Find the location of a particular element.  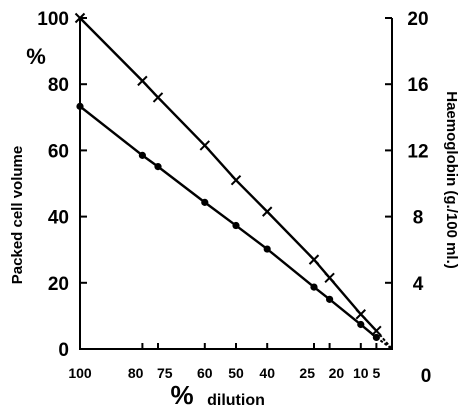

x-axis-percent-symbol: % is located at coordinates (181, 395).